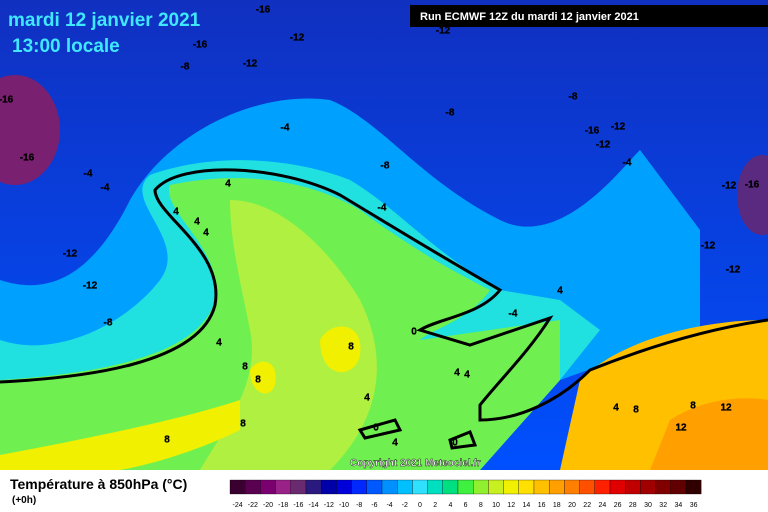 Image resolution: width=768 pixels, height=512 pixels. Describe the element at coordinates (314, 505) in the screenshot. I see `colorbar-label: -14` at that location.